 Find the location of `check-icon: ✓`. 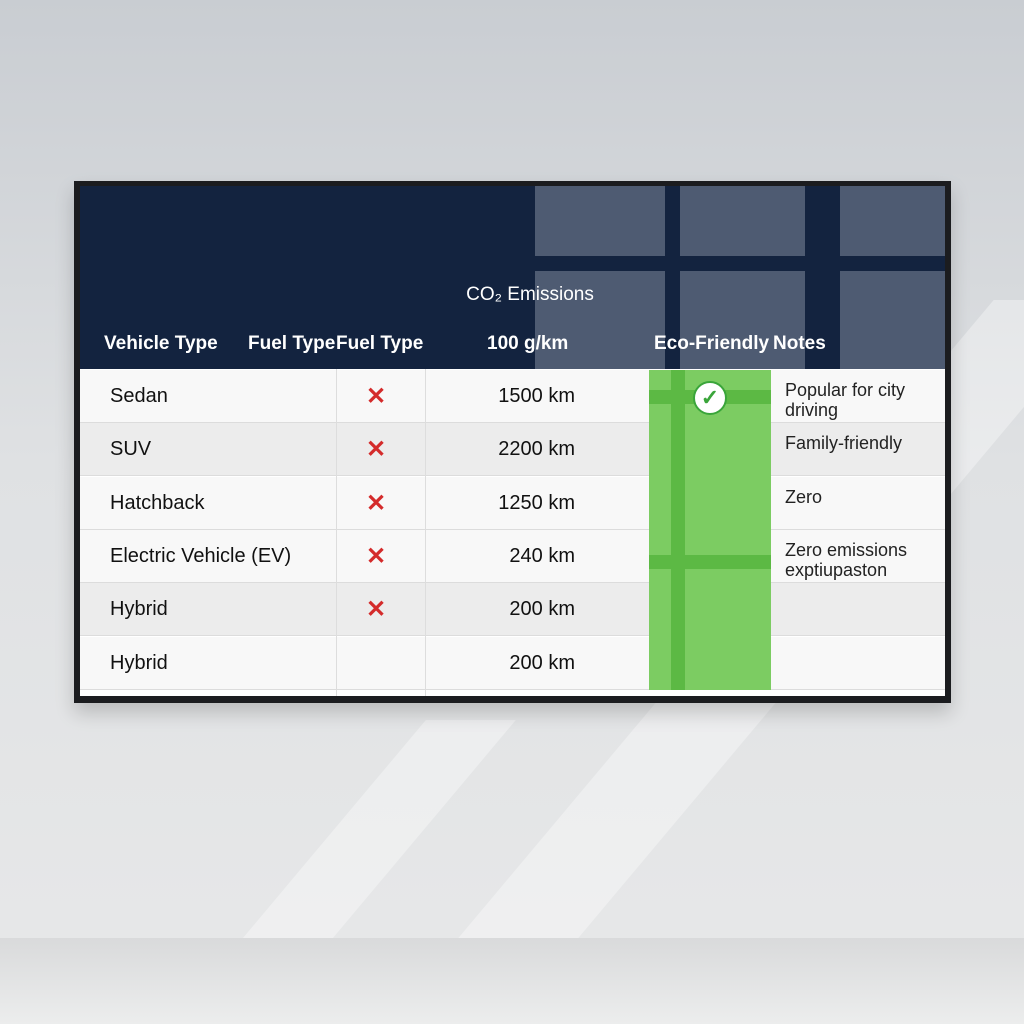

check-icon: ✓ is located at coordinates (710, 398).